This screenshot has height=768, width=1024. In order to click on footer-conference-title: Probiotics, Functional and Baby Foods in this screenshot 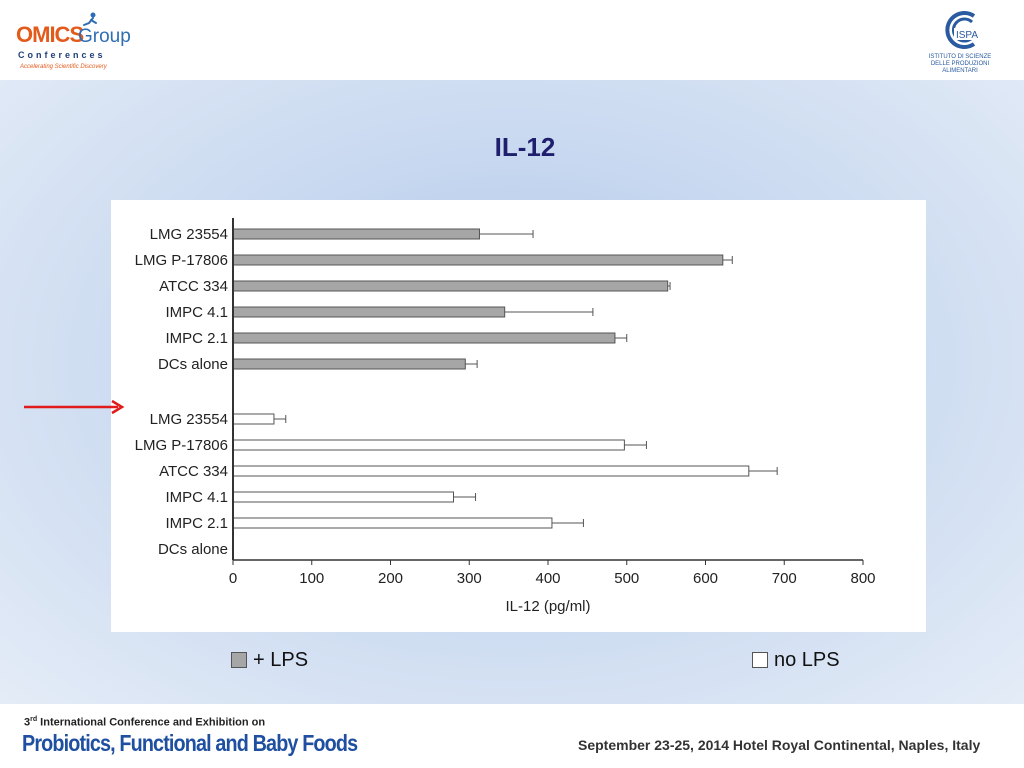, I will do `click(190, 743)`.